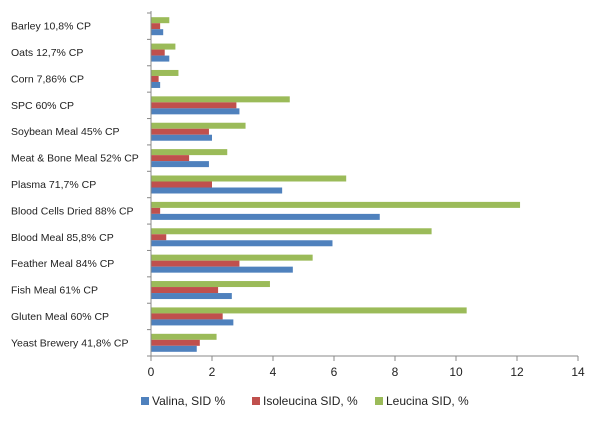 Image resolution: width=600 pixels, height=423 pixels. What do you see at coordinates (427, 401) in the screenshot?
I see `legend-label-3: Leucina SID, %` at bounding box center [427, 401].